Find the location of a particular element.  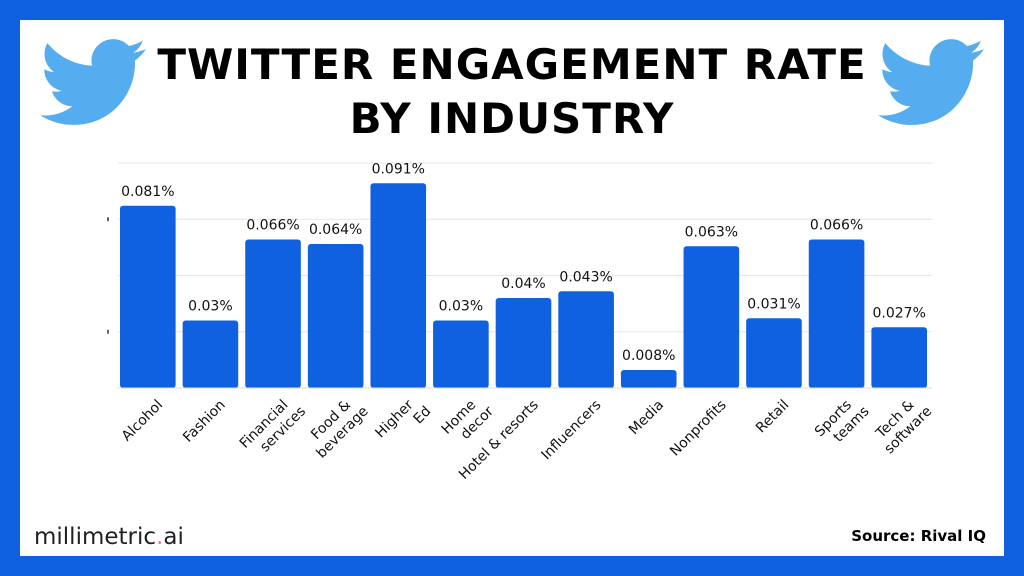

x-tick-label: Media is located at coordinates (646, 417).